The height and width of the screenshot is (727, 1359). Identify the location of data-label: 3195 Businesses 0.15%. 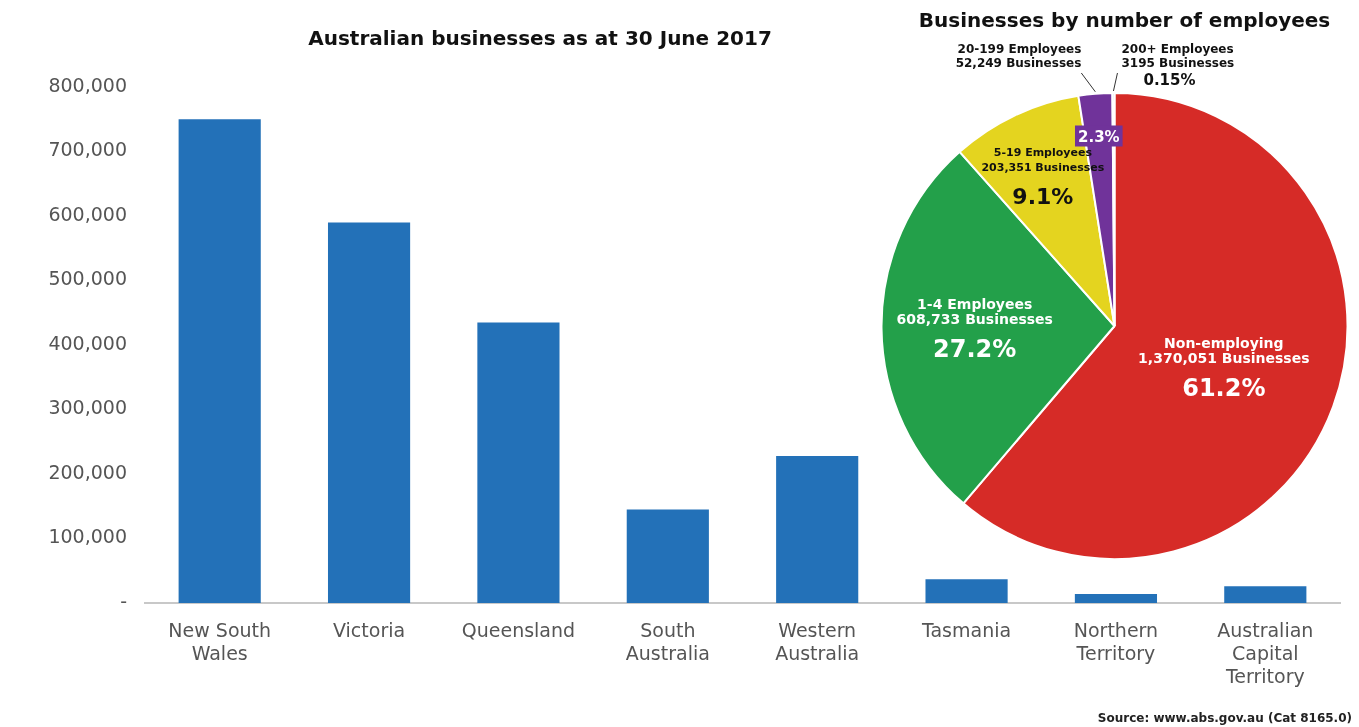
(1178, 72).